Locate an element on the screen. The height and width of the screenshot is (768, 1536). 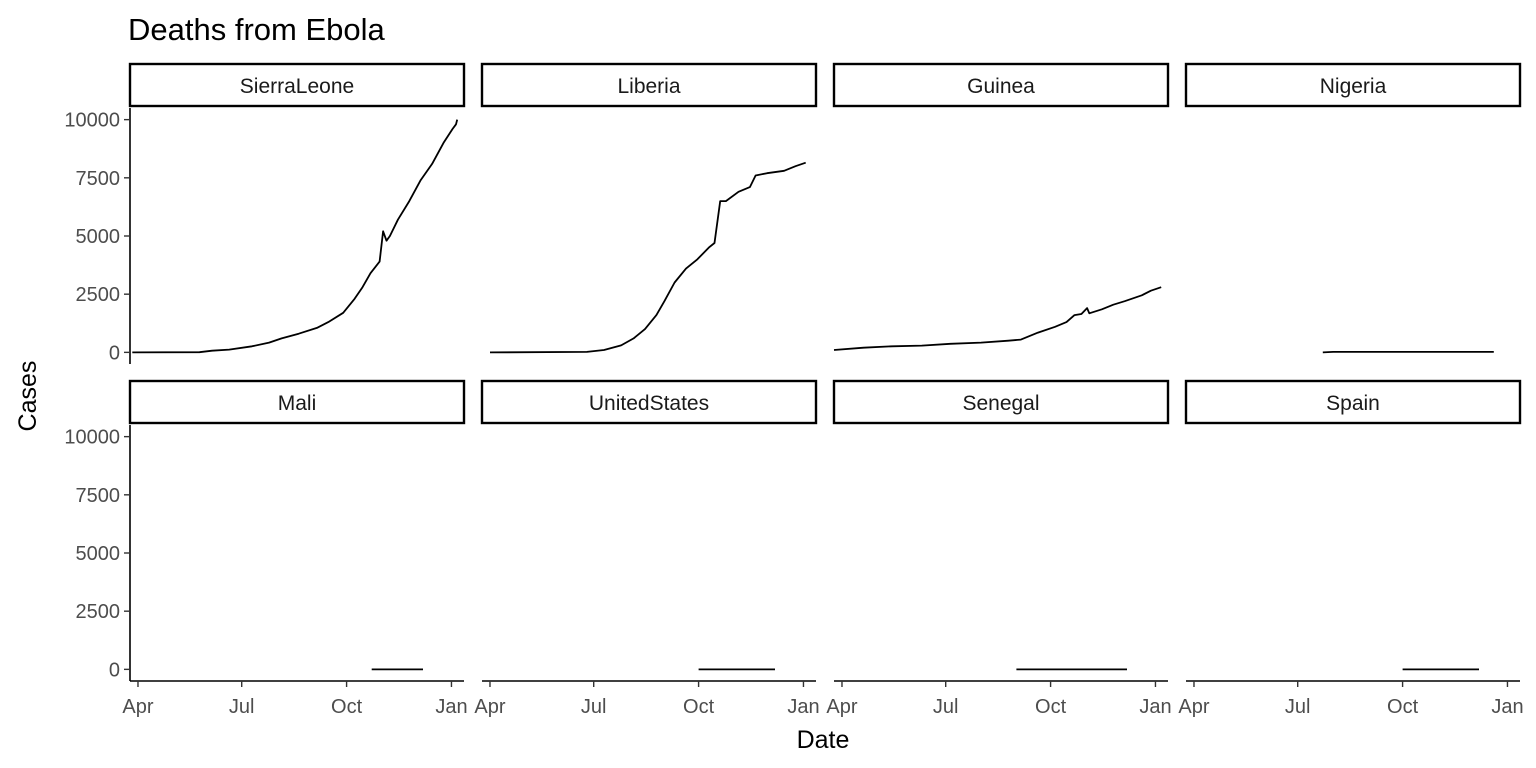
facet-panel: SierraLeone 0 2500 5000 7500 10000 is located at coordinates (265, 213).